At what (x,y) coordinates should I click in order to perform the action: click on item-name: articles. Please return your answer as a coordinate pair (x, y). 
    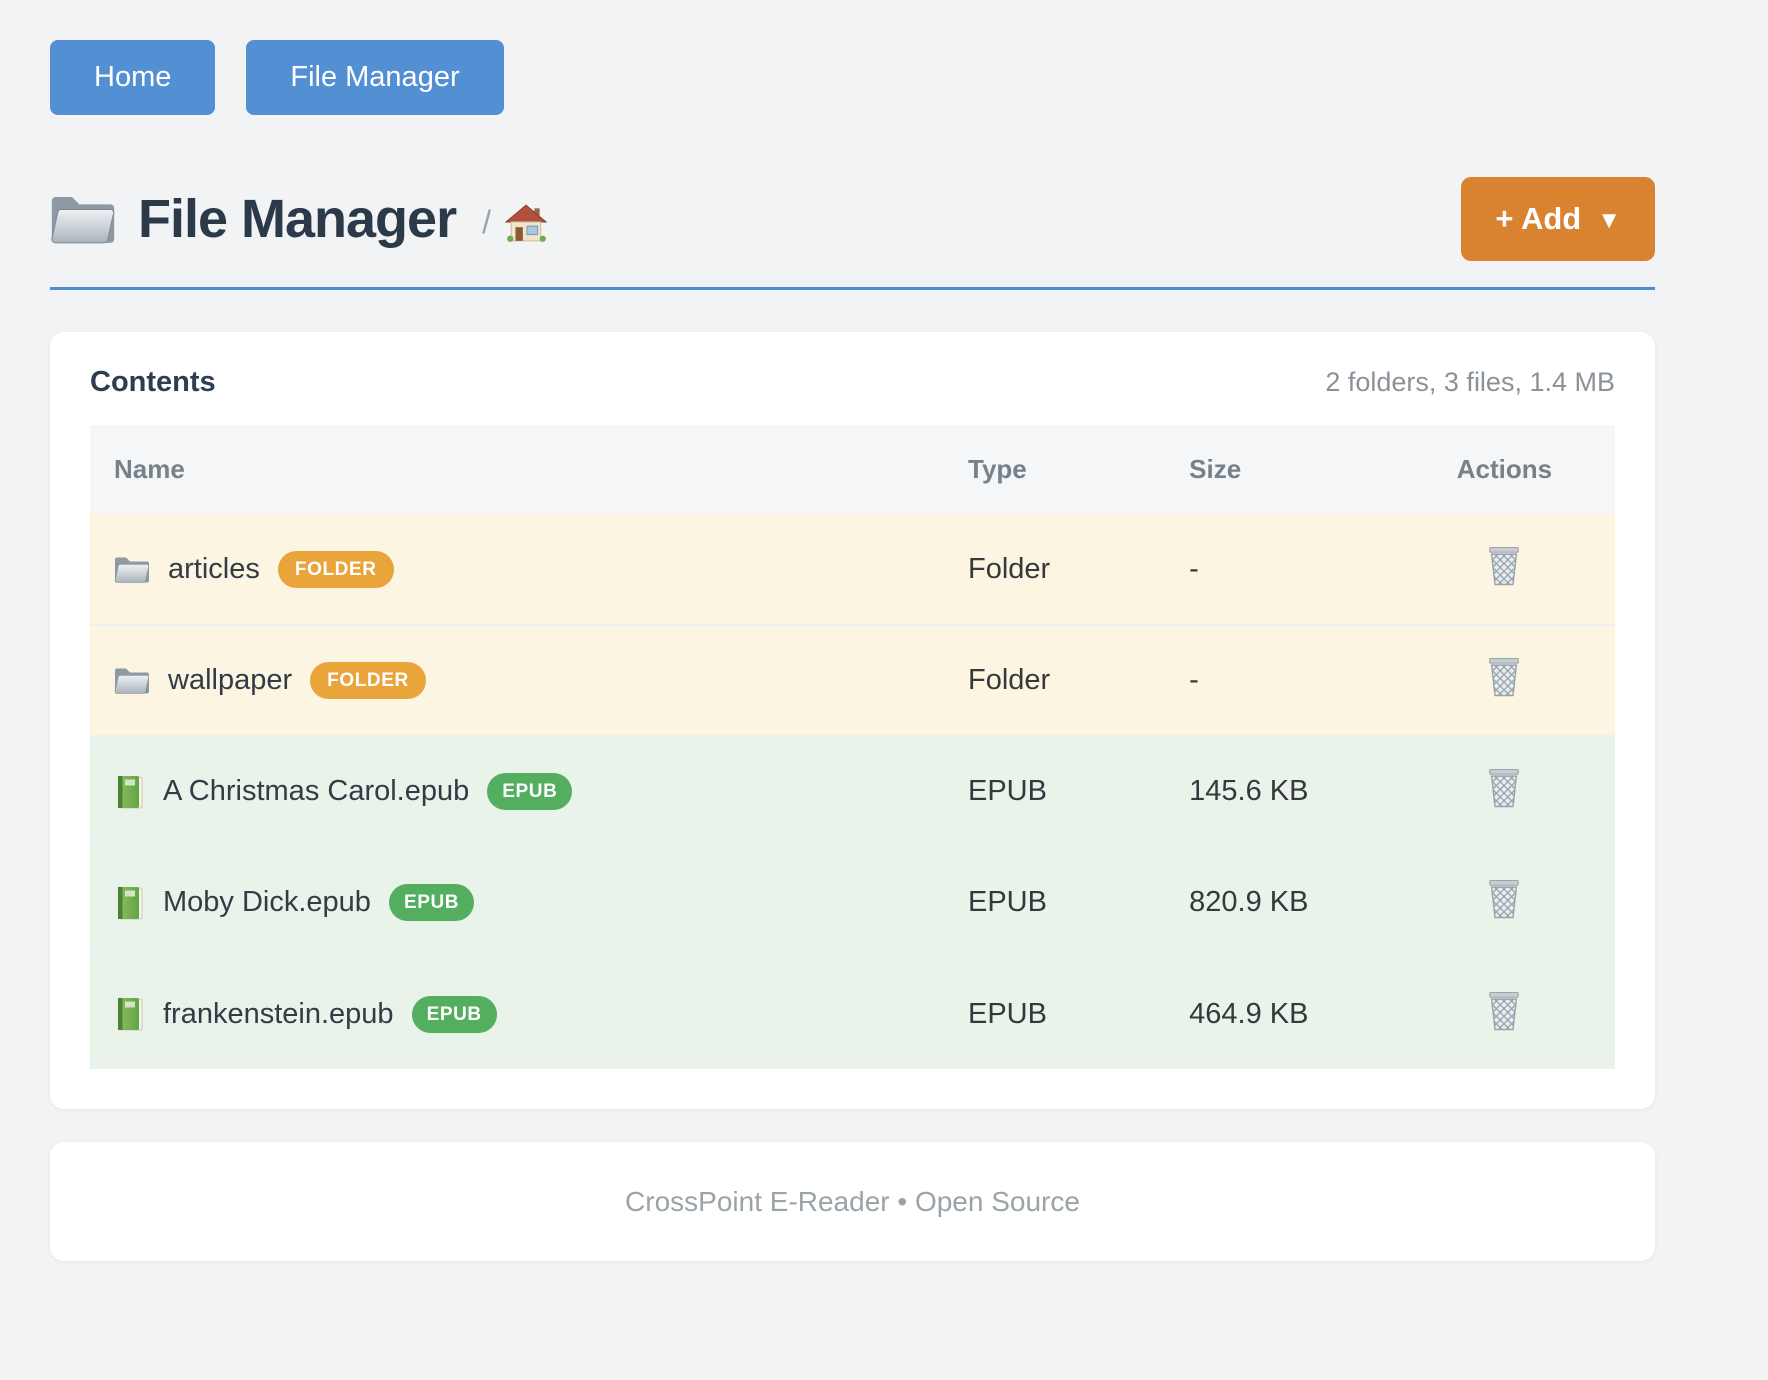
    Looking at the image, I should click on (214, 568).